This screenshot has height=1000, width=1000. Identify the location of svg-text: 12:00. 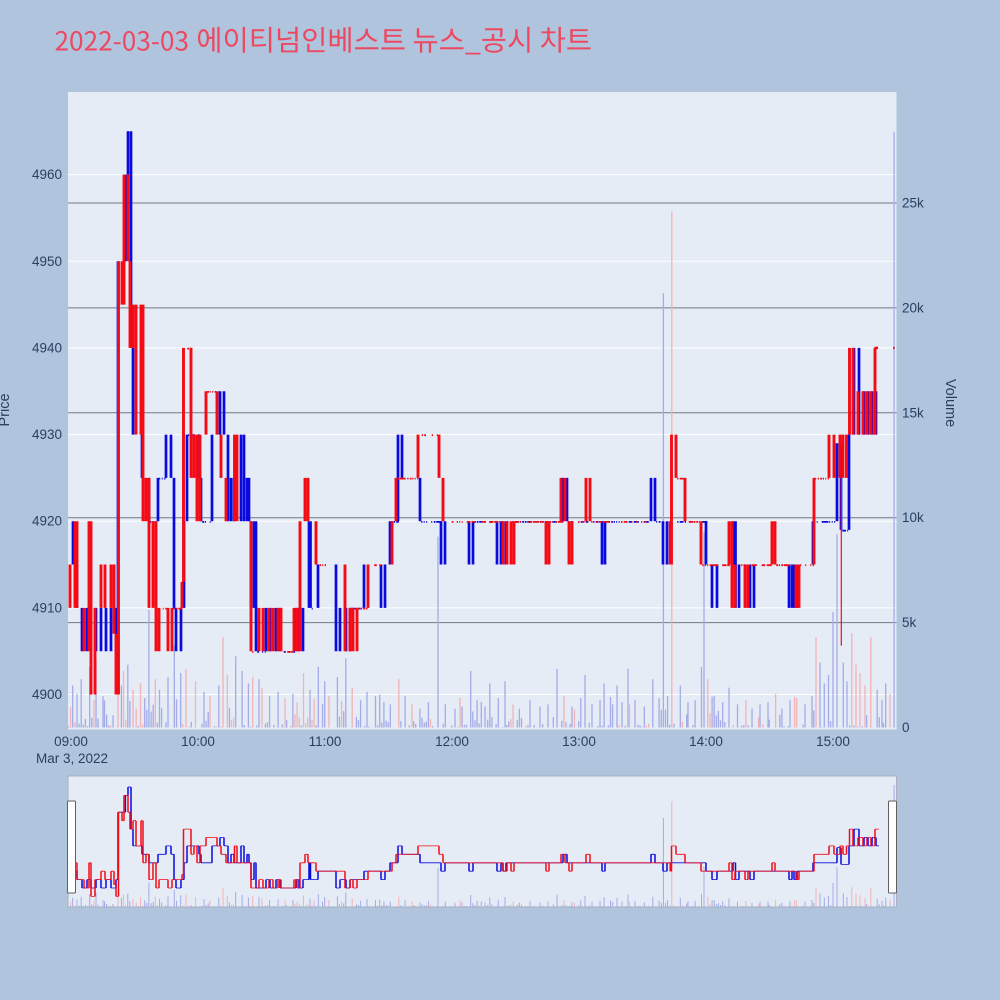
(452, 741).